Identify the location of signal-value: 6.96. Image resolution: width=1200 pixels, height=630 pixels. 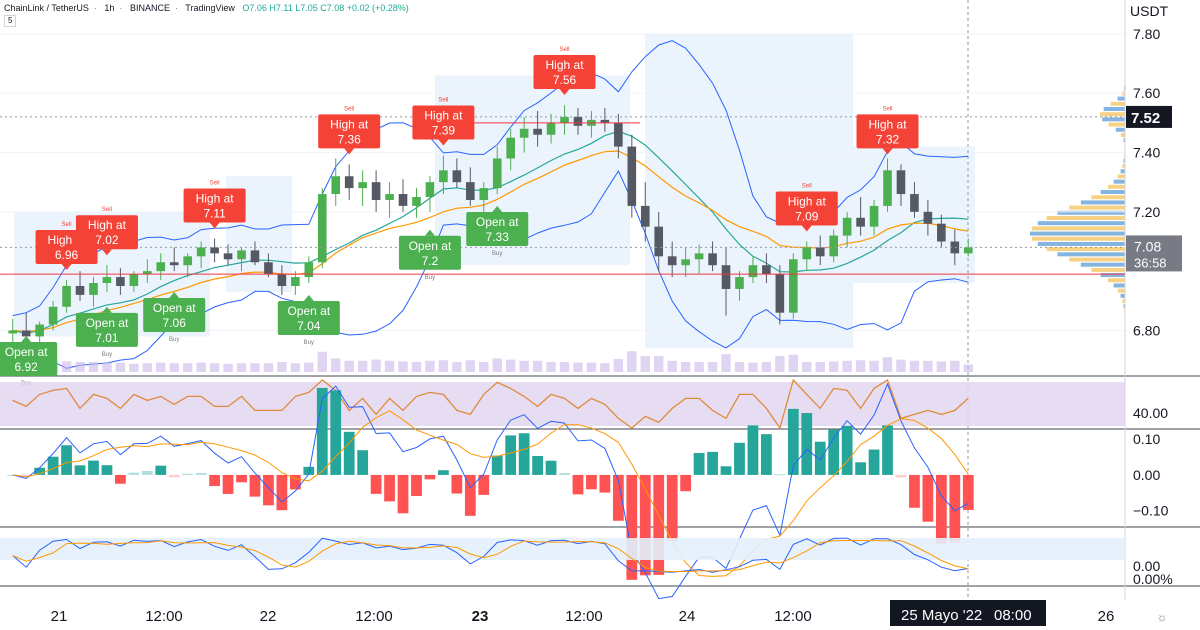
(67, 255).